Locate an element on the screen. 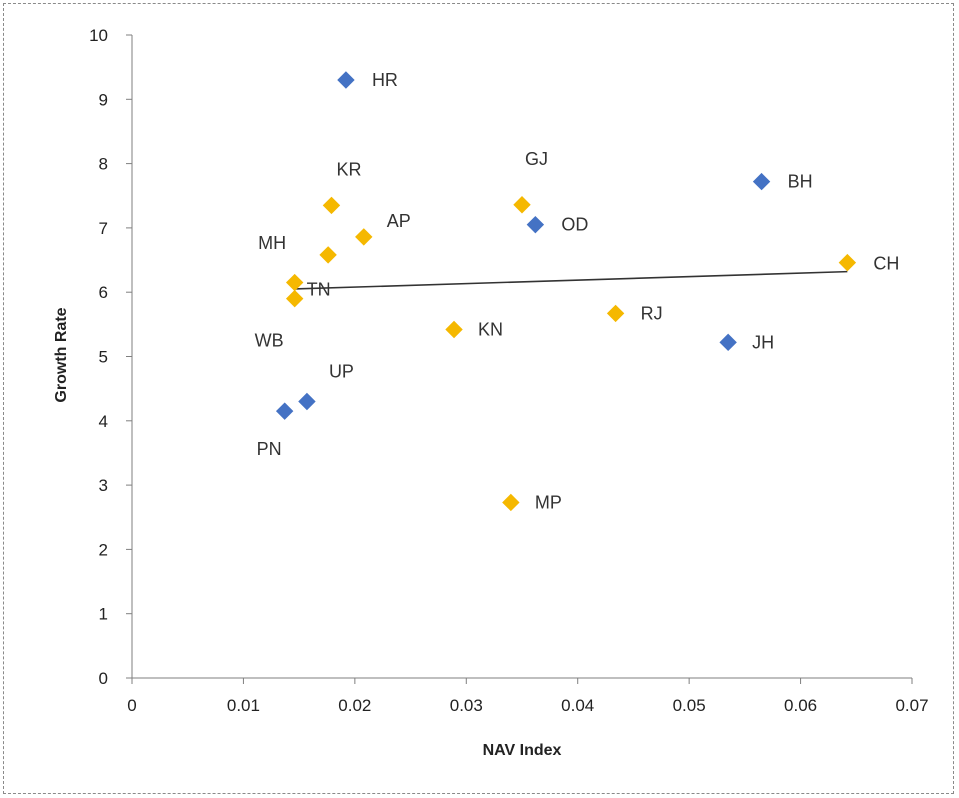 This screenshot has width=959, height=798. x-tick-label: 0.05 is located at coordinates (689, 705).